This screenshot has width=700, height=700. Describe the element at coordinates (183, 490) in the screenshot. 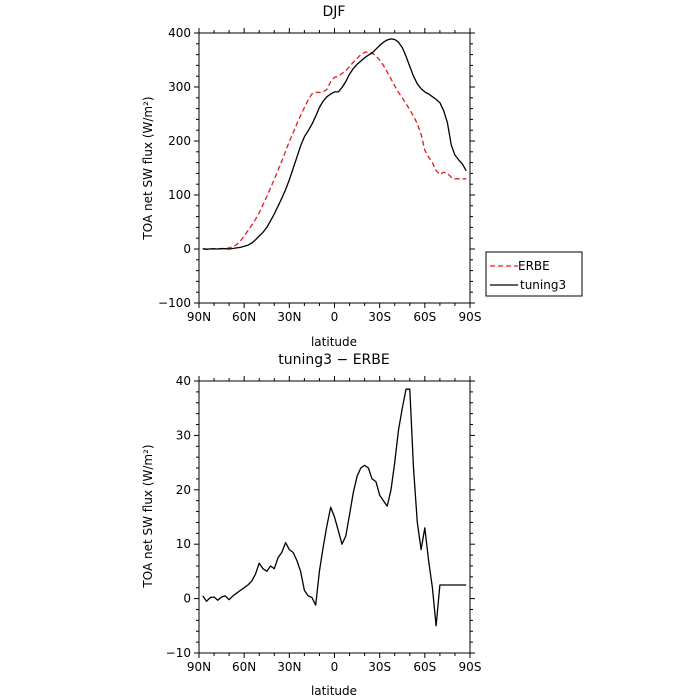

I see `y-tick-label: 20` at that location.